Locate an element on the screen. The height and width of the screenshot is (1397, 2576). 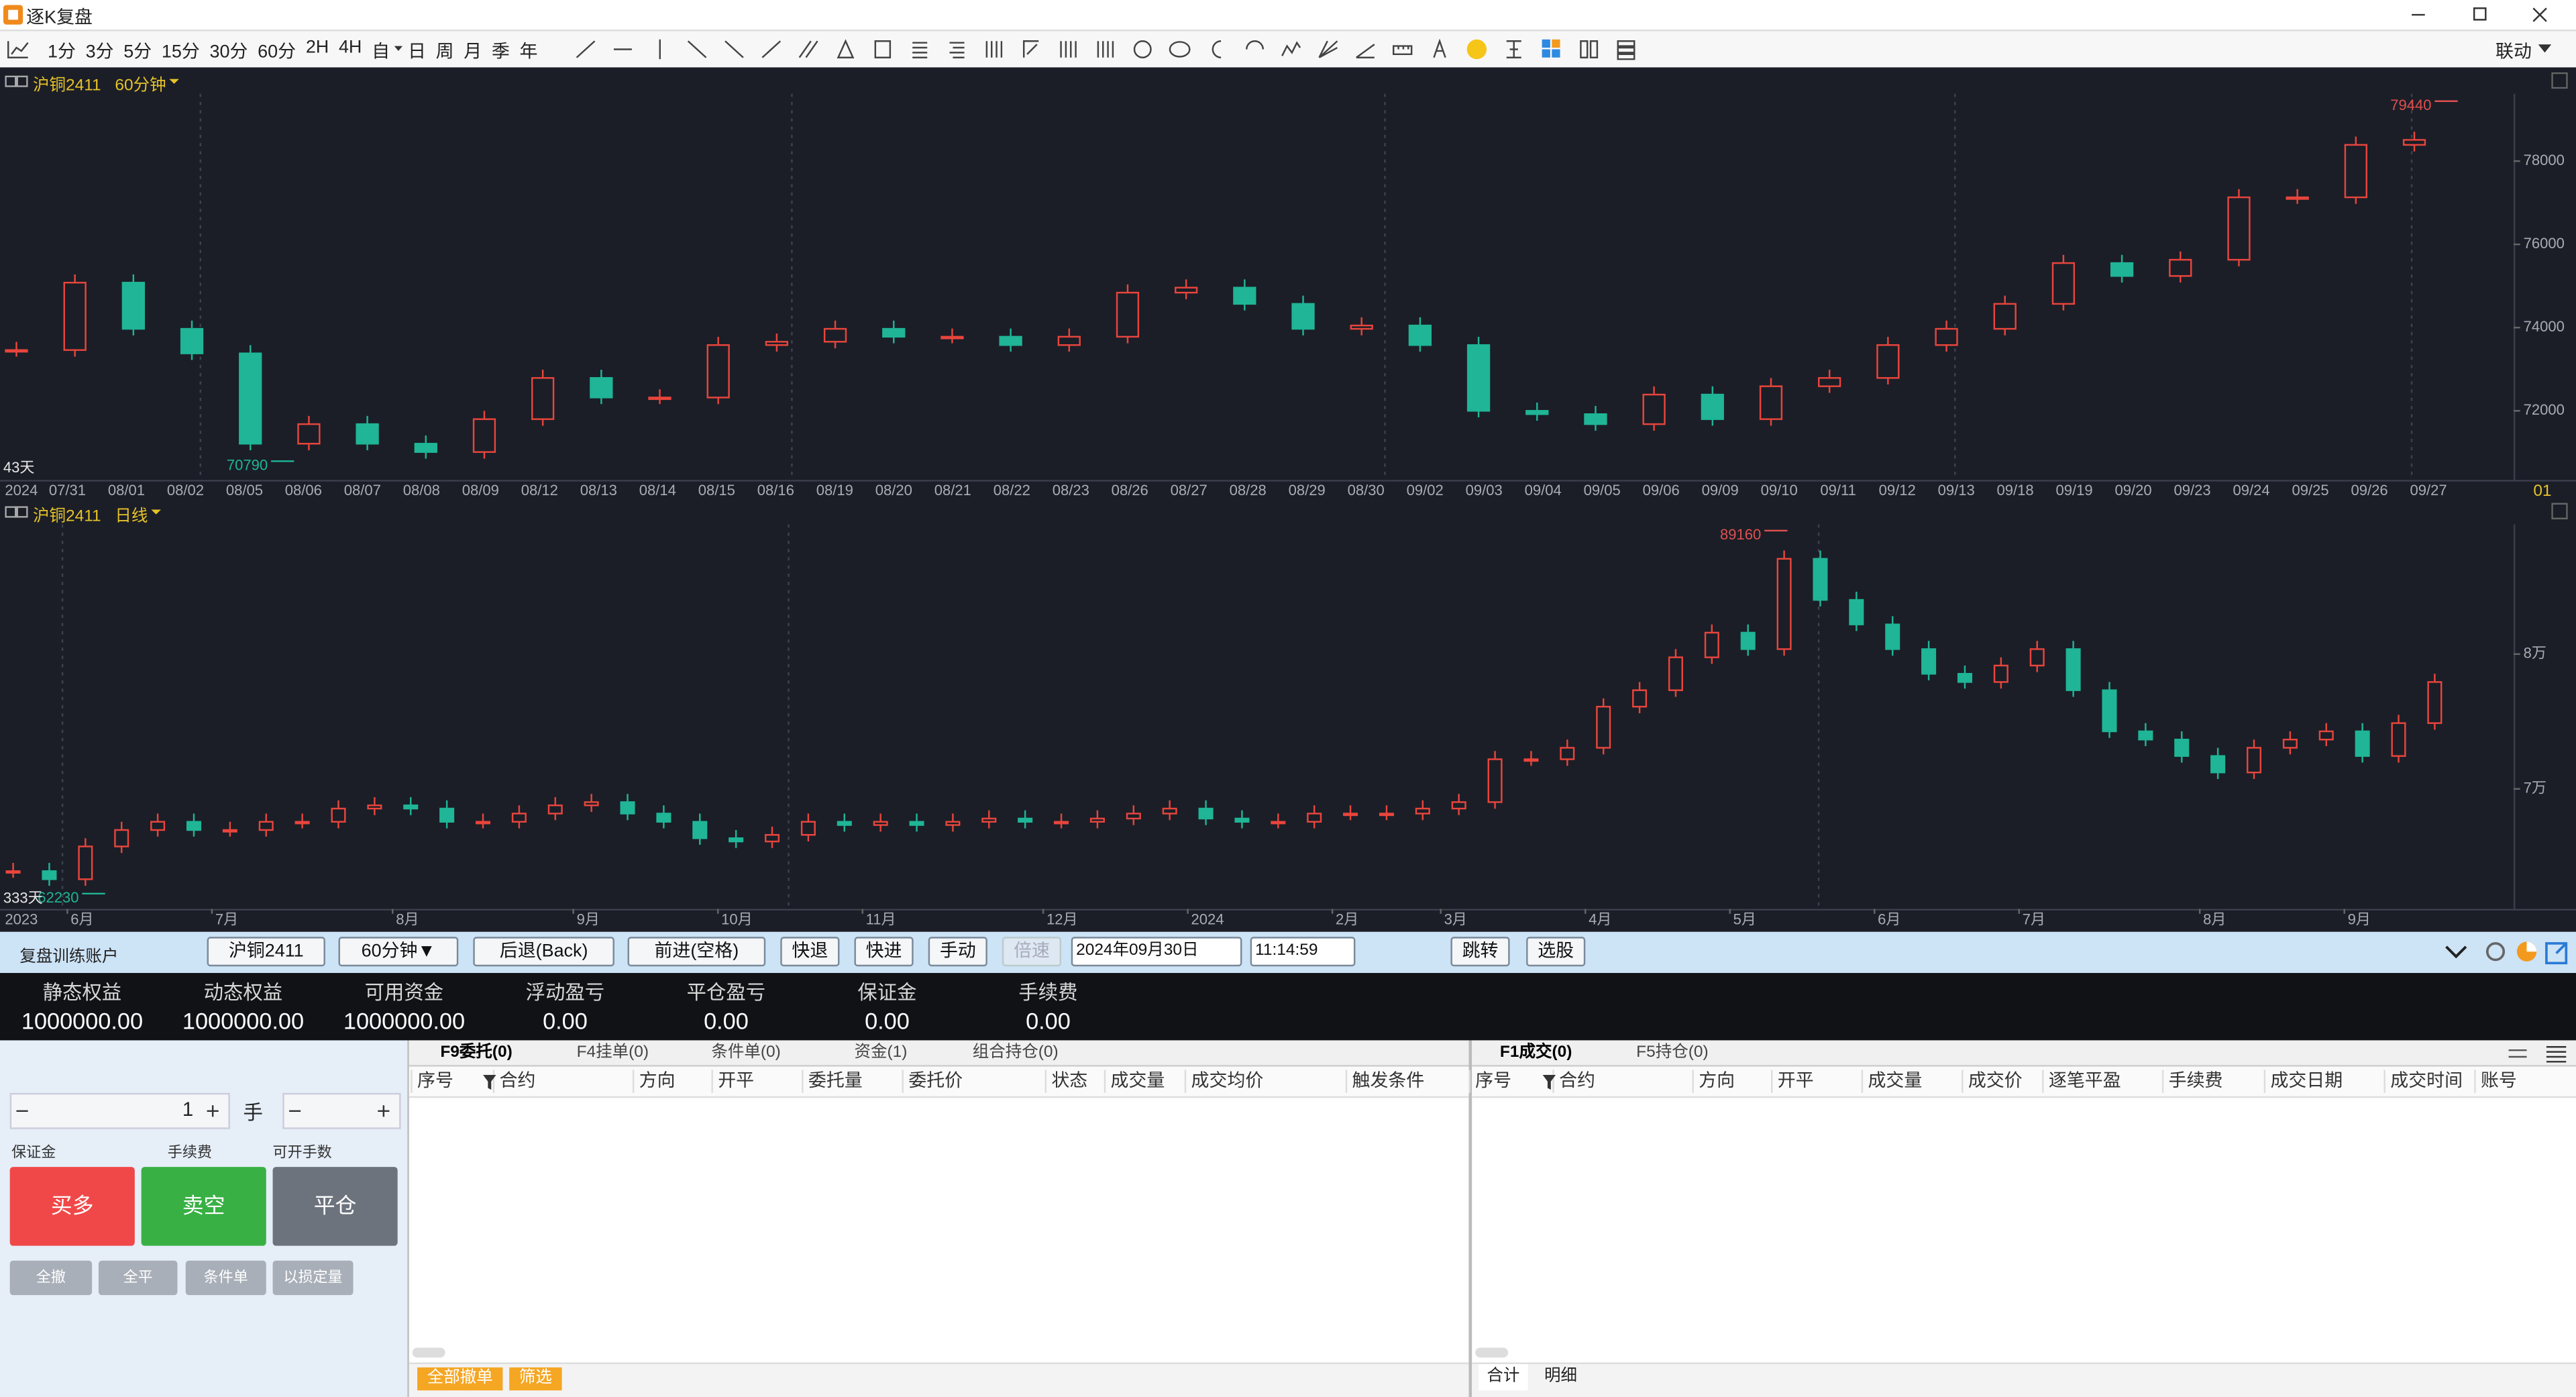
time-input: 11:14:59 is located at coordinates (1303, 952).